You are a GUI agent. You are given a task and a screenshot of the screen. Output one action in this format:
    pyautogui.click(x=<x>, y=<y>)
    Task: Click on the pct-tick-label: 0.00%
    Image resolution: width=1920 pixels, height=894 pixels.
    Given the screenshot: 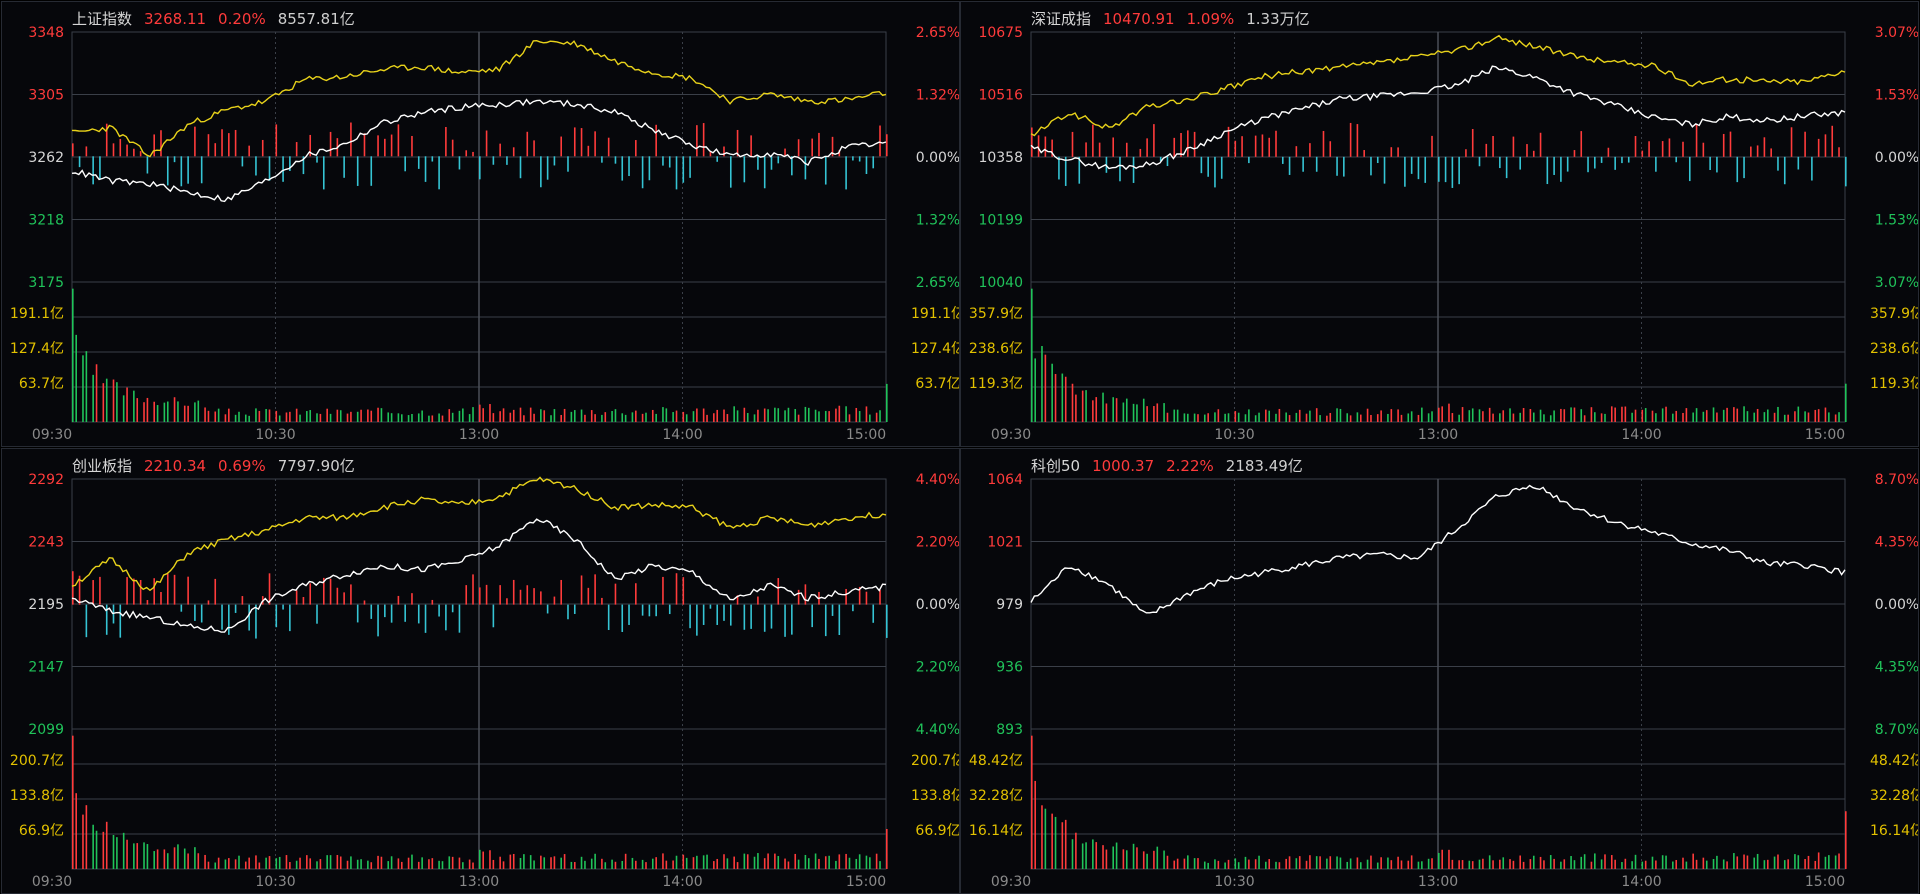 What is the action you would take?
    pyautogui.click(x=1897, y=158)
    